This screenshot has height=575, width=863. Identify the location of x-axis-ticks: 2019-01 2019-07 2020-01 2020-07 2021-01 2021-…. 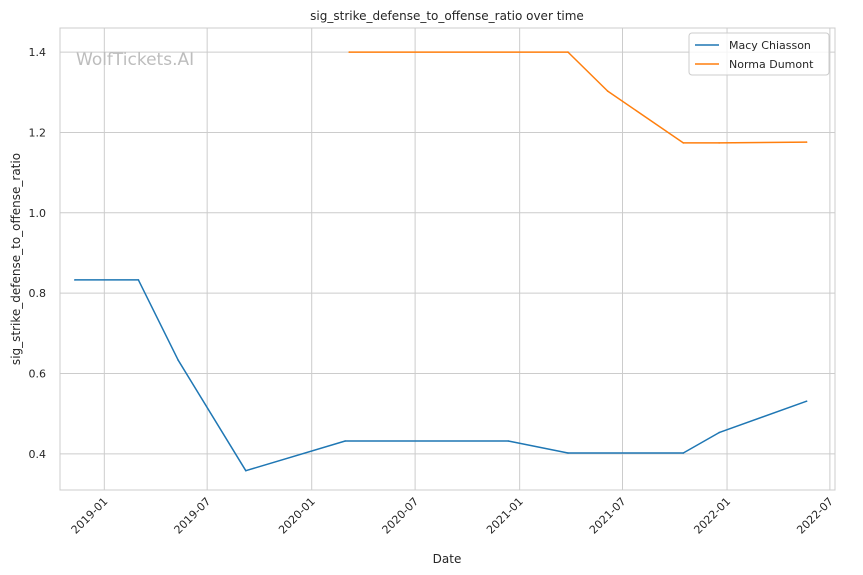
(452, 516).